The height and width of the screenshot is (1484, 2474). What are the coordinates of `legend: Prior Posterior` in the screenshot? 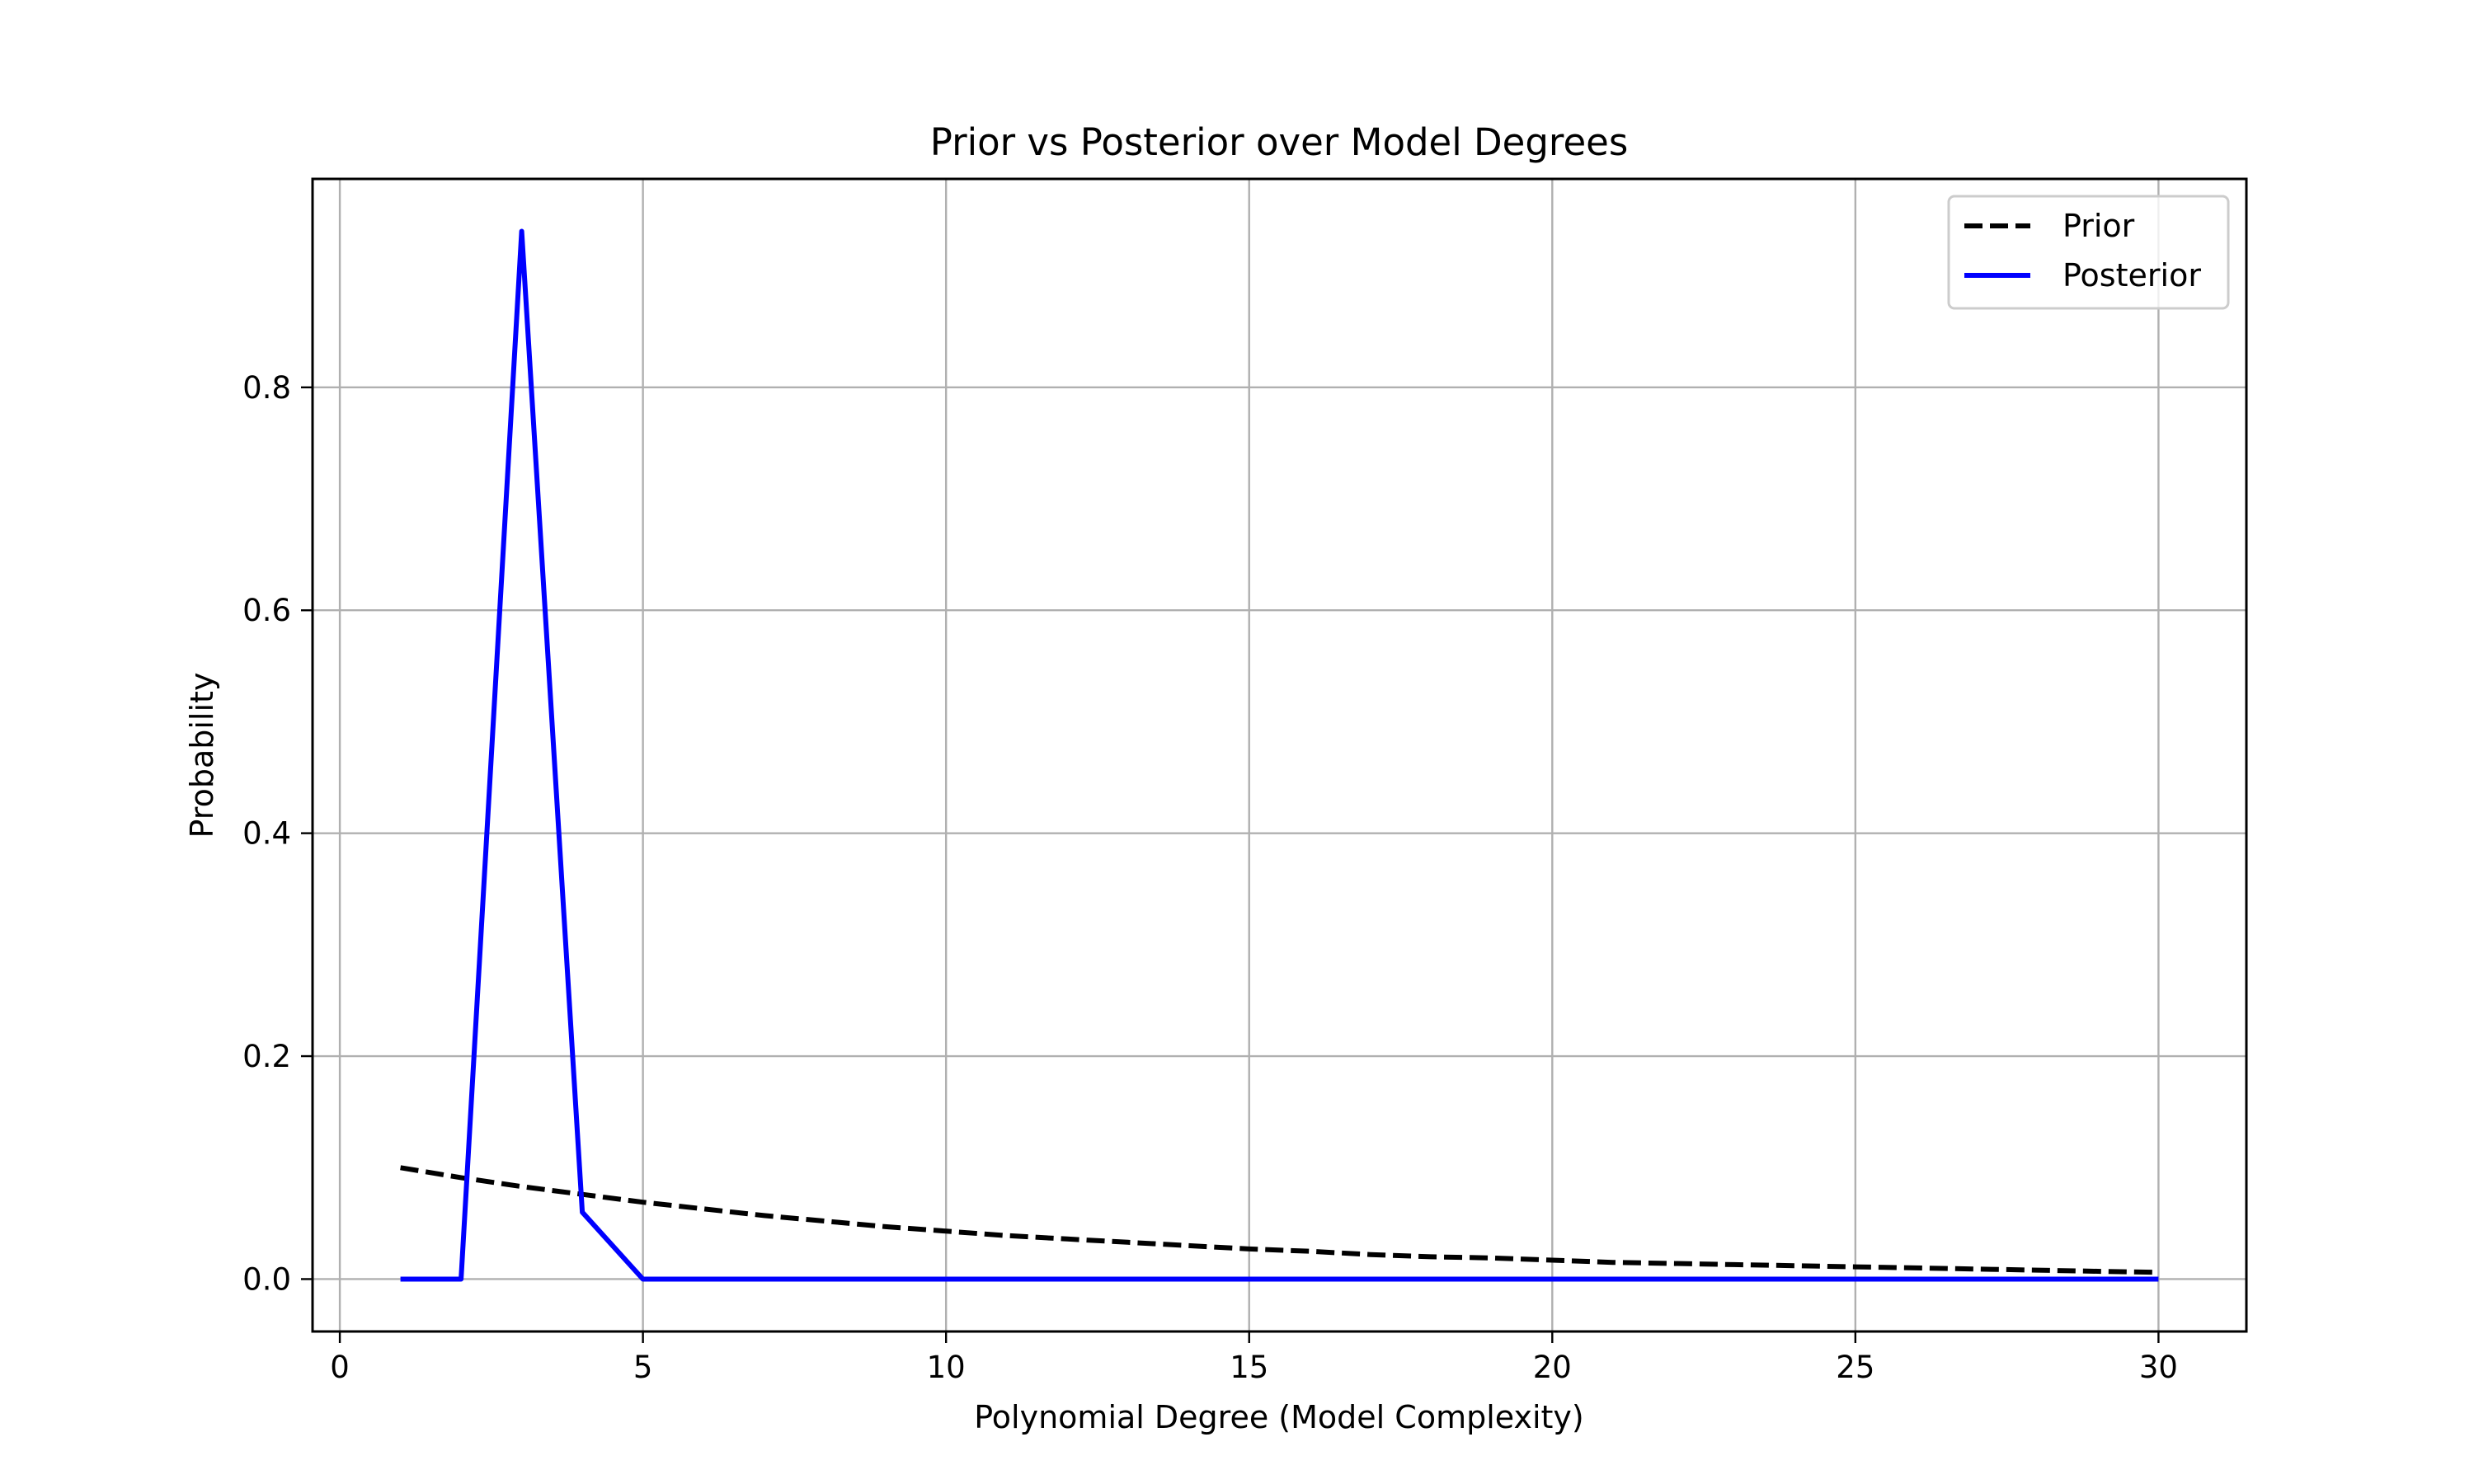 It's located at (2088, 252).